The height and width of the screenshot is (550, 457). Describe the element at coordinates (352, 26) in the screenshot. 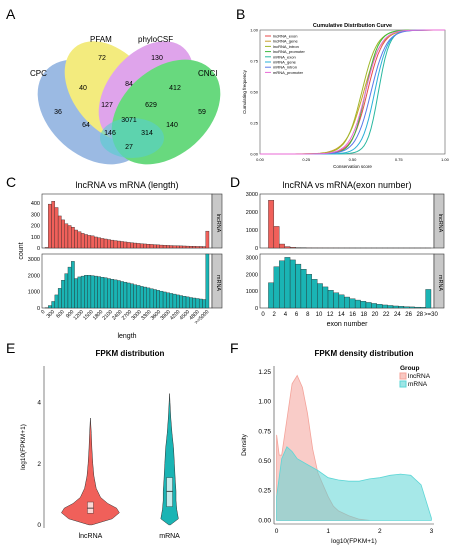

I see `chart-title: Cumulative Distribution Curve` at that location.